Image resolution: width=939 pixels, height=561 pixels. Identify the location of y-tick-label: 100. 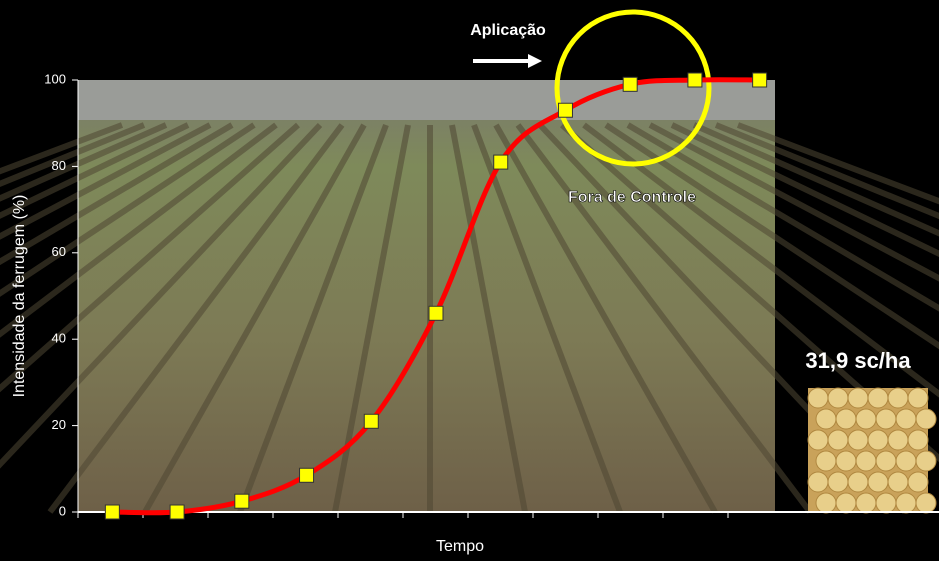
(55, 78).